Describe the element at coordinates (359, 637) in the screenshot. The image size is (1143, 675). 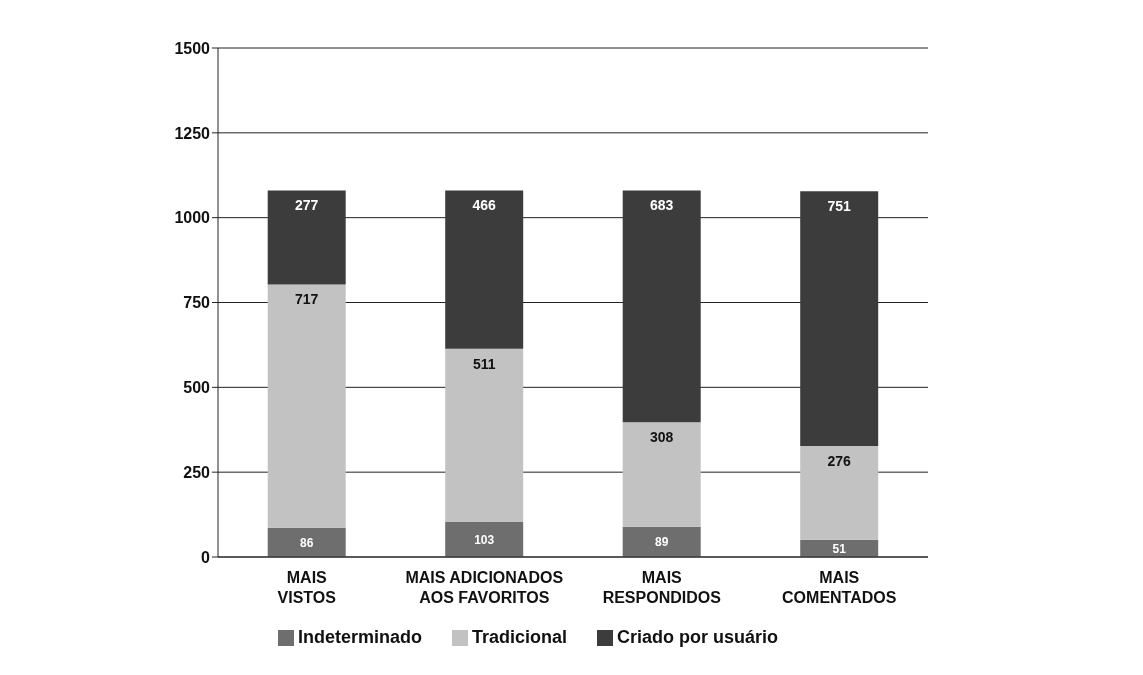
I see `legend-label: Indeterminado` at that location.